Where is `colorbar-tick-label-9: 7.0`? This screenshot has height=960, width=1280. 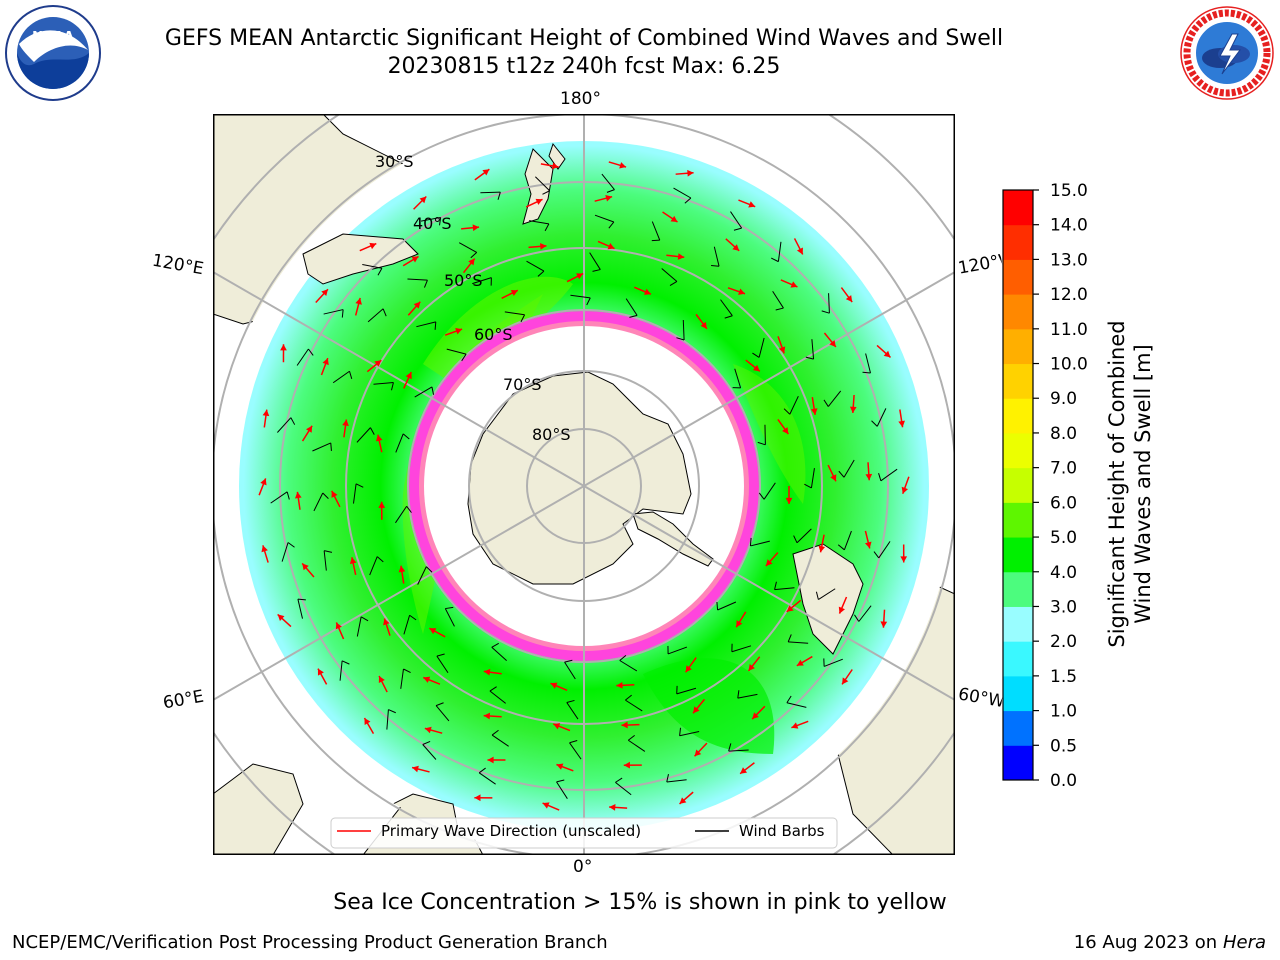
colorbar-tick-label-9: 7.0 is located at coordinates (1063, 469).